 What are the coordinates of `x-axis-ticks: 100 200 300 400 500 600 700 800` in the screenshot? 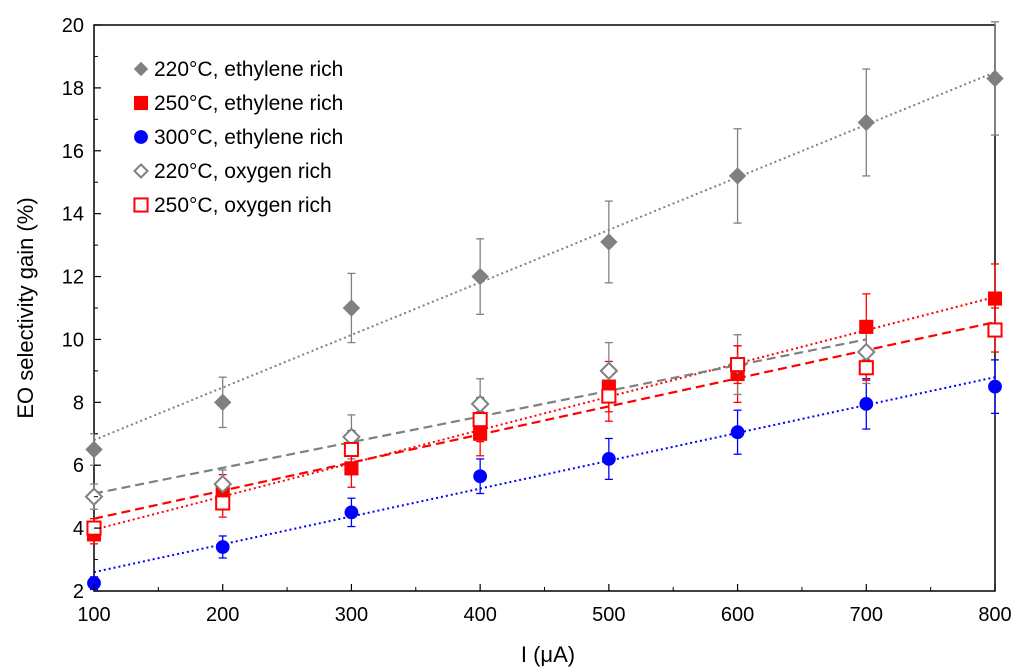 It's located at (544, 605).